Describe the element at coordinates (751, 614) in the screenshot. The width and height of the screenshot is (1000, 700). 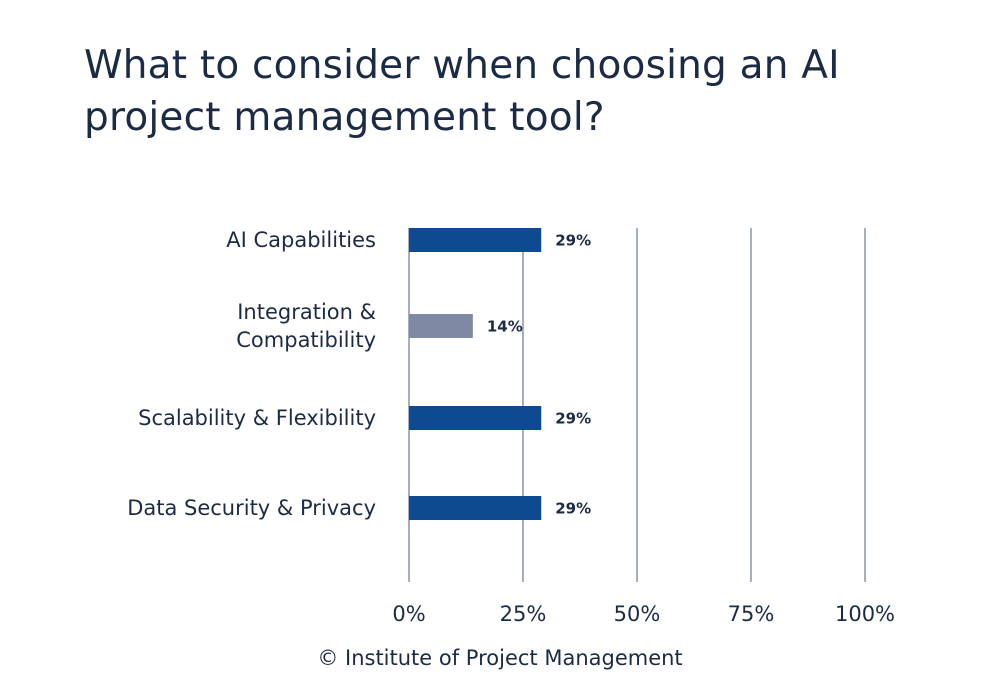
I see `x-tick-label: 75%` at that location.